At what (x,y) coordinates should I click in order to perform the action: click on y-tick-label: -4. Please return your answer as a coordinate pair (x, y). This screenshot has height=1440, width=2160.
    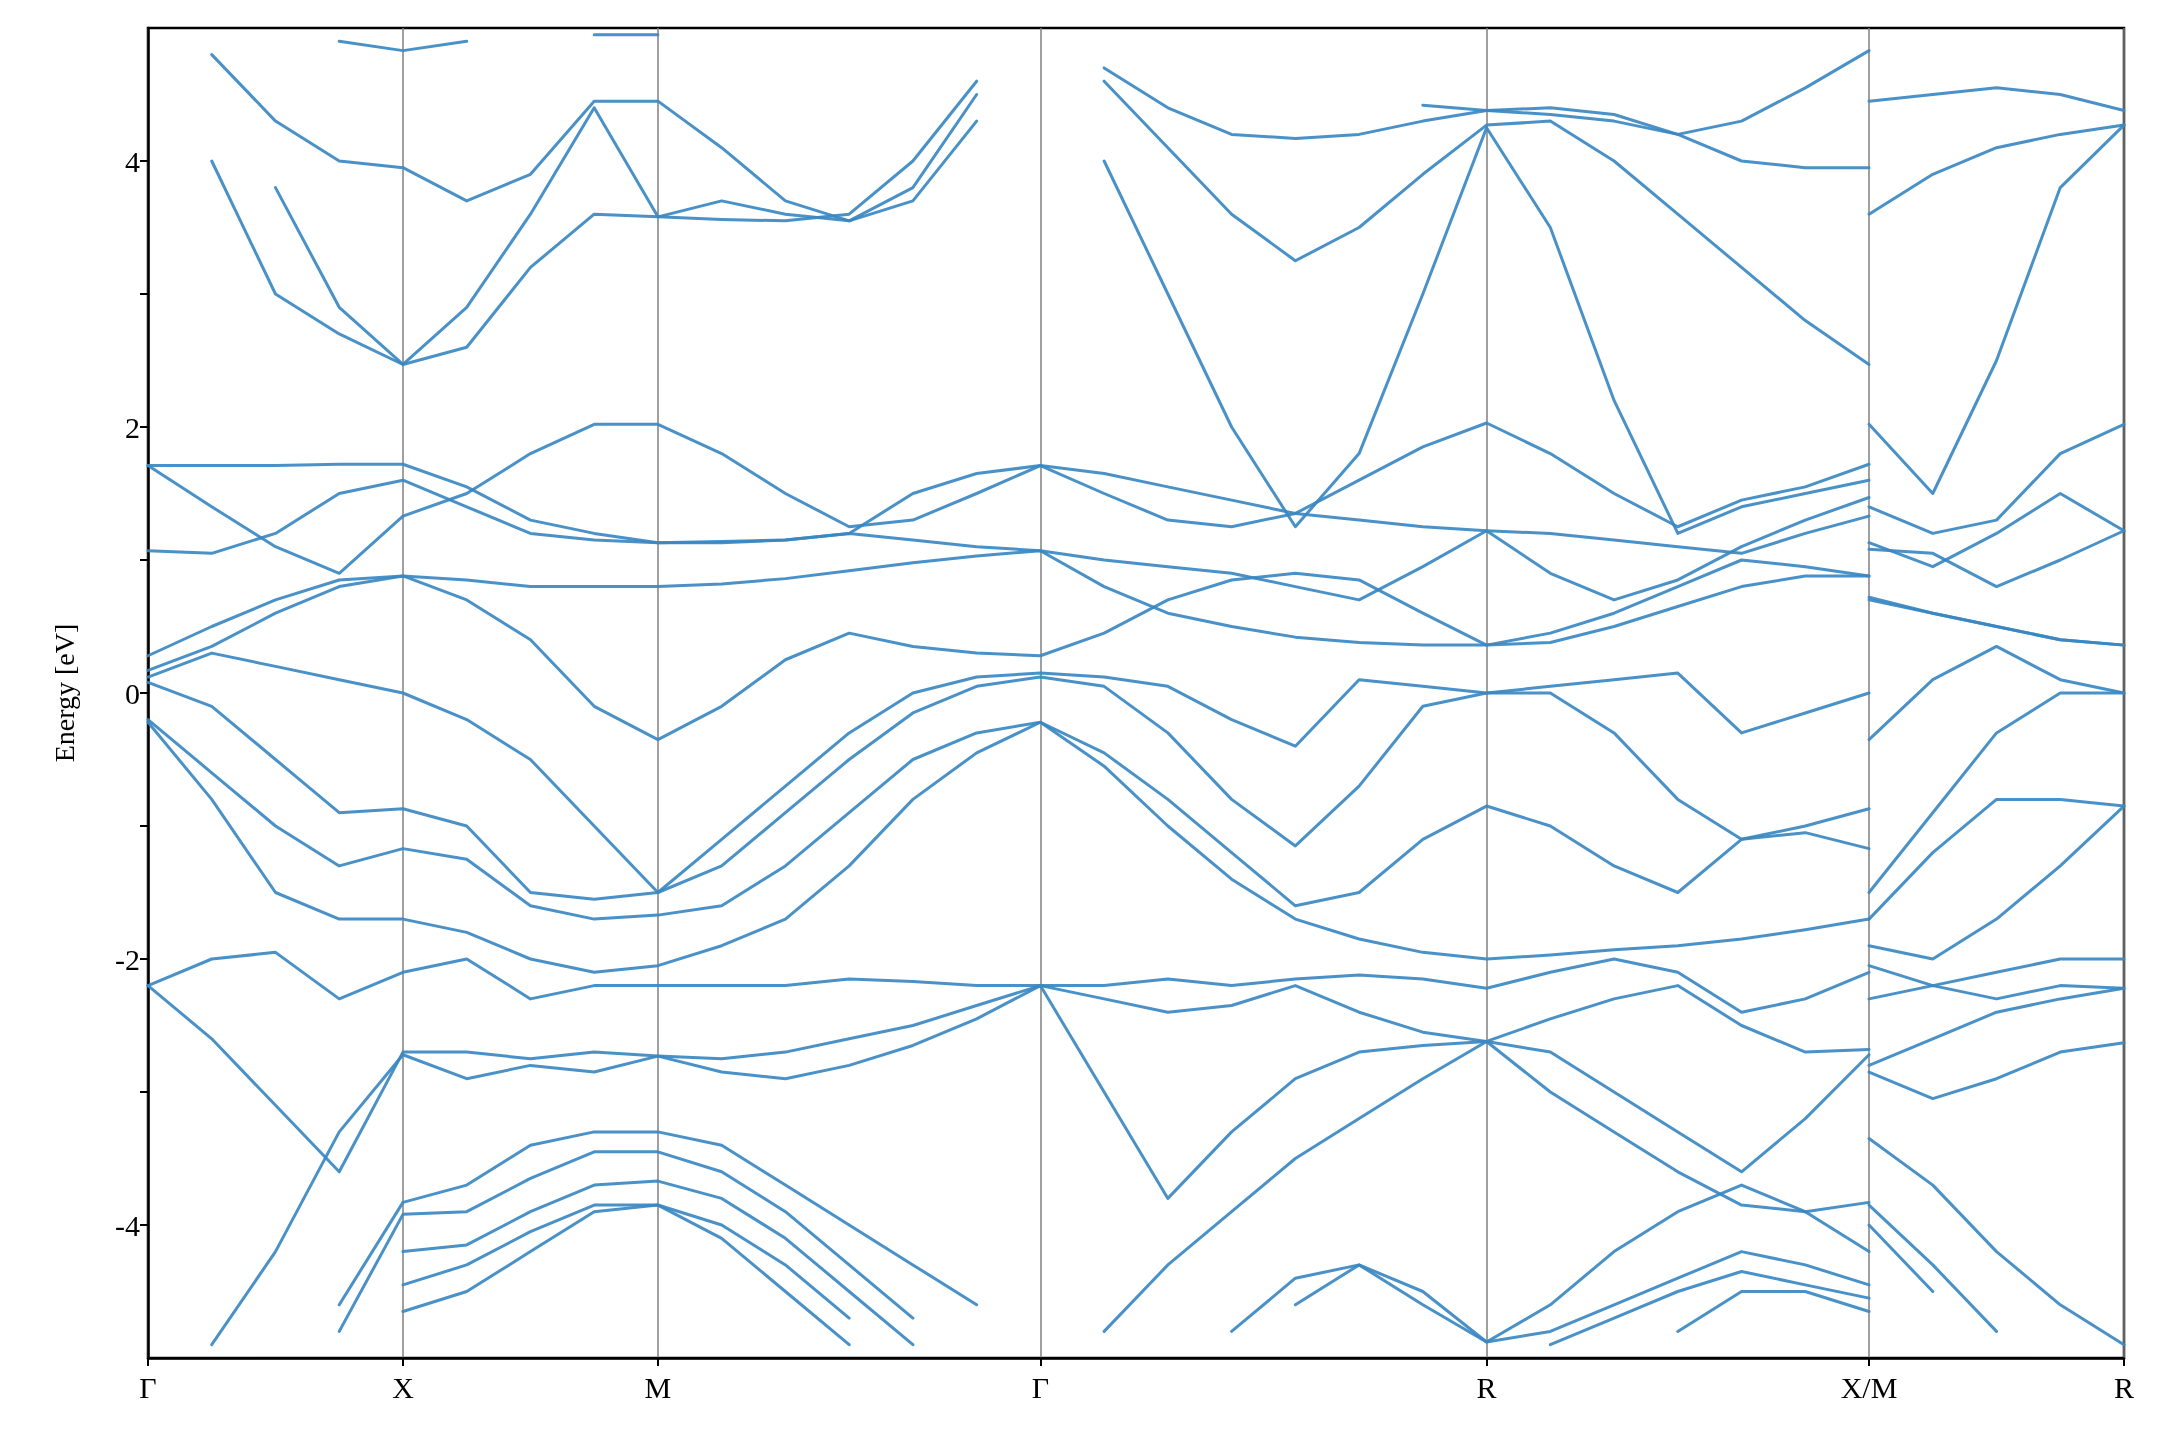
    Looking at the image, I should click on (127, 1225).